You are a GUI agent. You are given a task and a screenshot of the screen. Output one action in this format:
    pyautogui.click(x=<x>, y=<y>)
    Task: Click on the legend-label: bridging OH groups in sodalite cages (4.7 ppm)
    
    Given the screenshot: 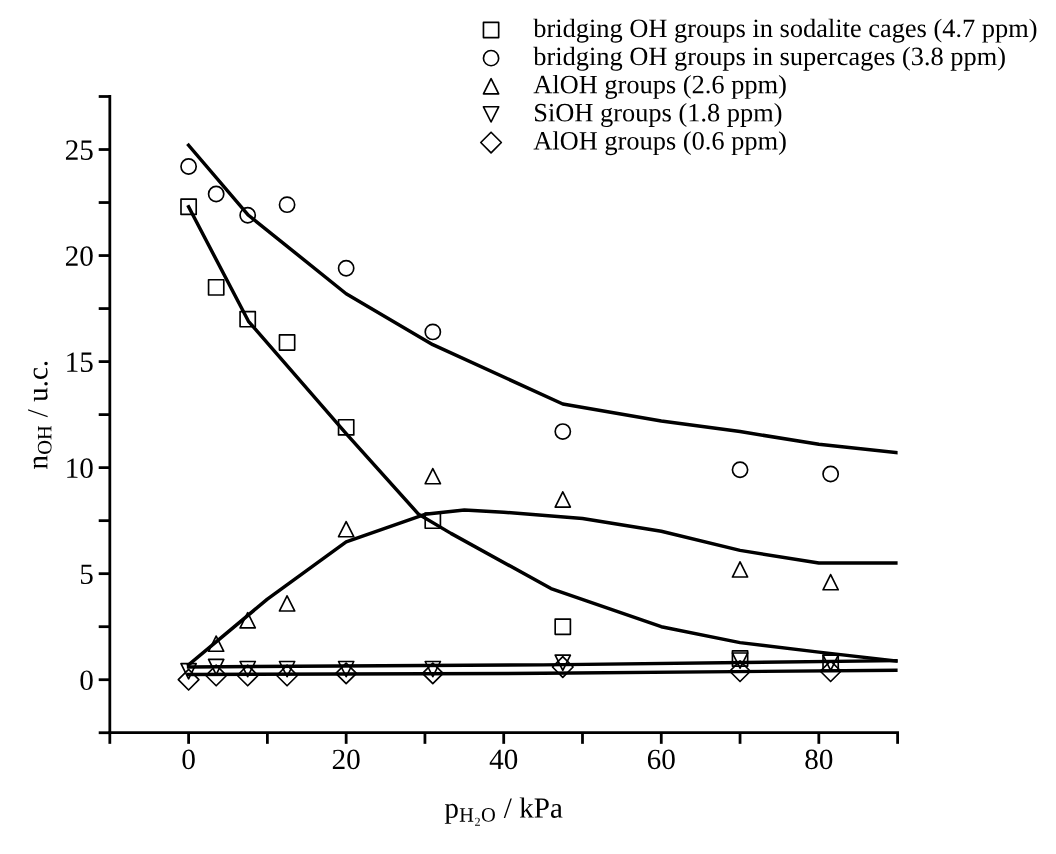 What is the action you would take?
    pyautogui.click(x=785, y=30)
    